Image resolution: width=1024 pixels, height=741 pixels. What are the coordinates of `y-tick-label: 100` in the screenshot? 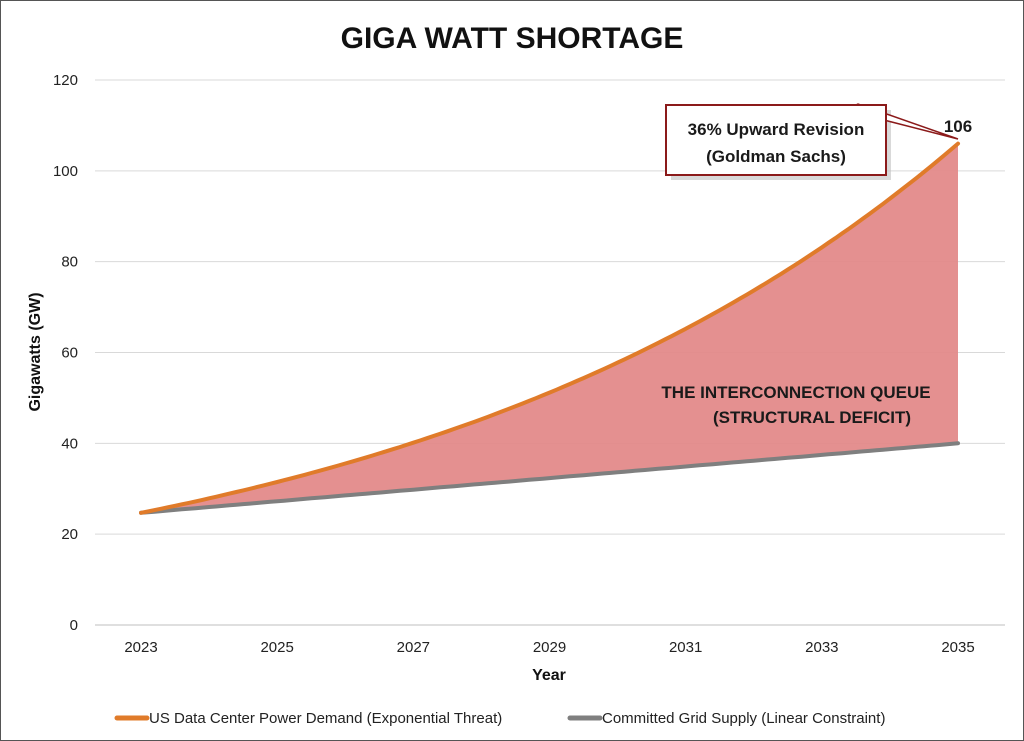 It's located at (65, 171).